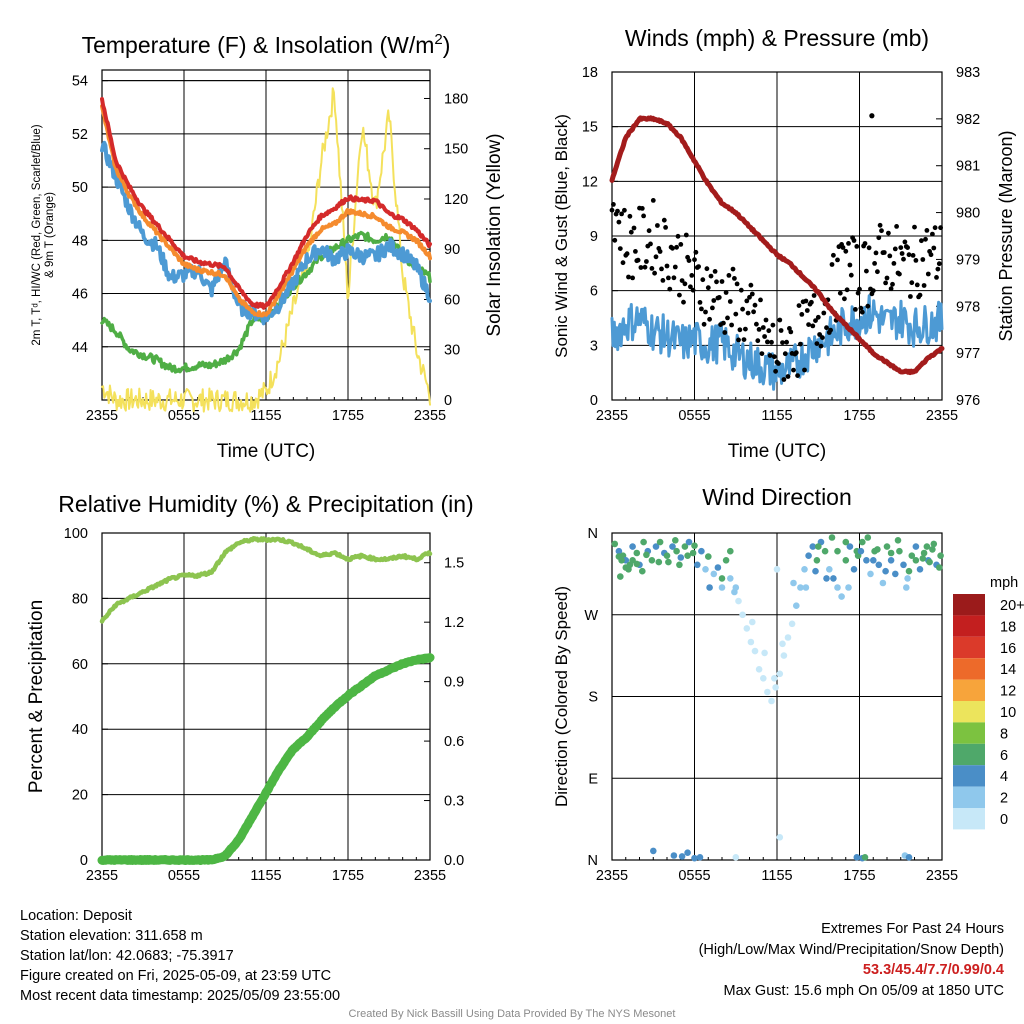 The height and width of the screenshot is (1024, 1024). I want to click on y2-tick-label: 0.0, so click(454, 861).